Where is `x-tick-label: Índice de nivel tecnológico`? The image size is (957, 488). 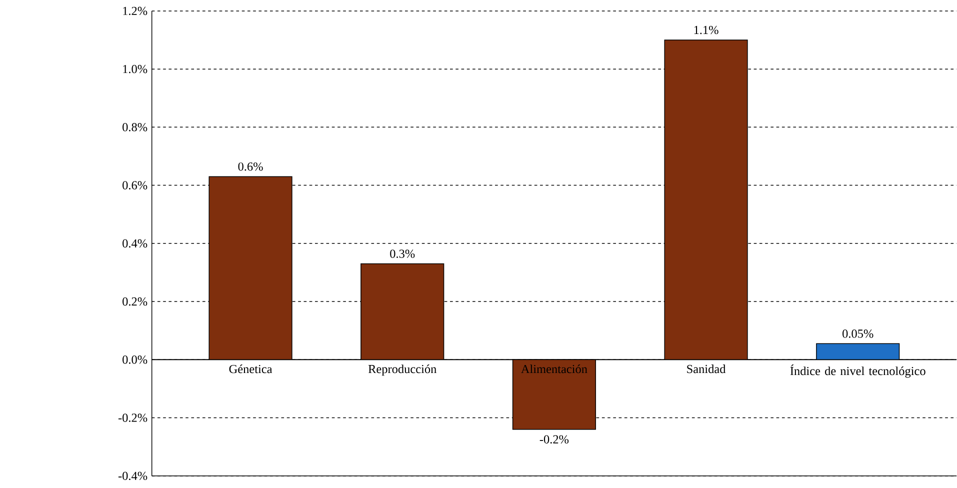
x-tick-label: Índice de nivel tecnológico is located at coordinates (858, 371).